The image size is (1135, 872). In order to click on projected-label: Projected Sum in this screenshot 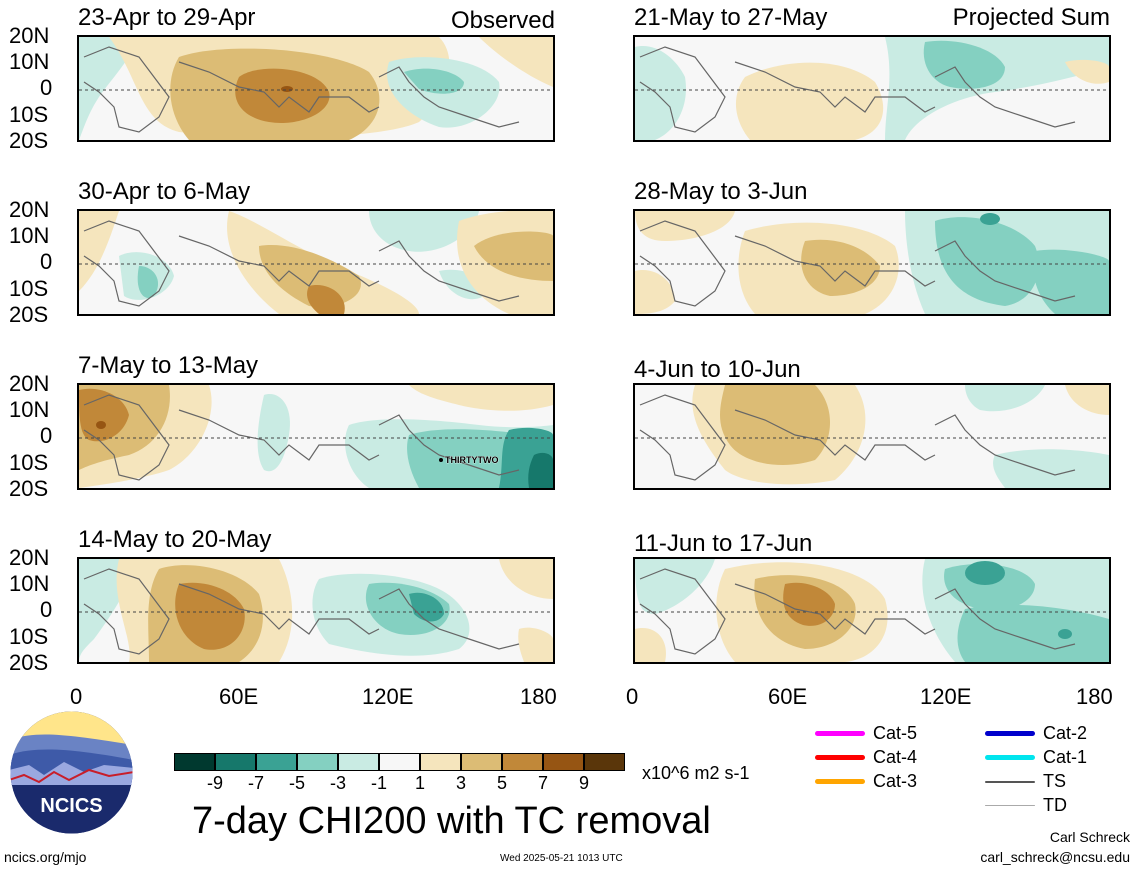, I will do `click(1031, 17)`.